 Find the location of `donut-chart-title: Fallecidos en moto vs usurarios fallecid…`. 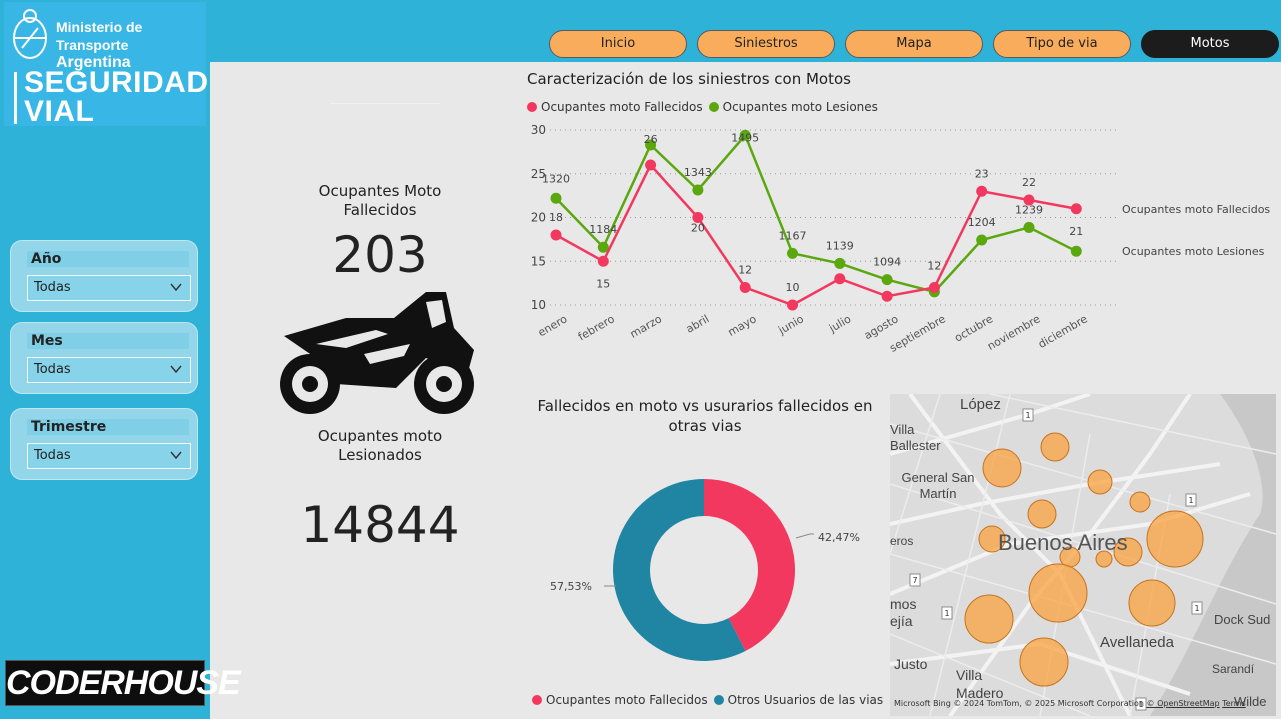

donut-chart-title: Fallecidos en moto vs usurarios fallecid… is located at coordinates (705, 416).